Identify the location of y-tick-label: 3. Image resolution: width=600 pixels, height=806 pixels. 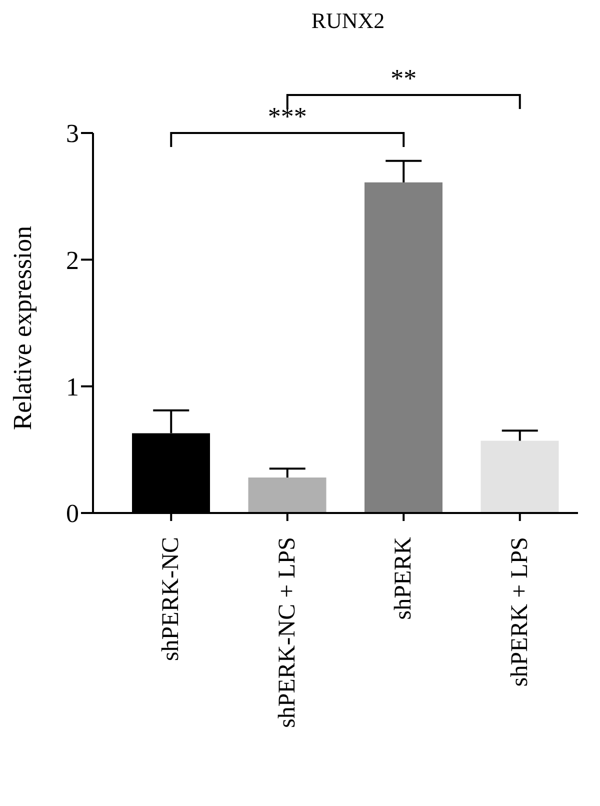
(72, 133).